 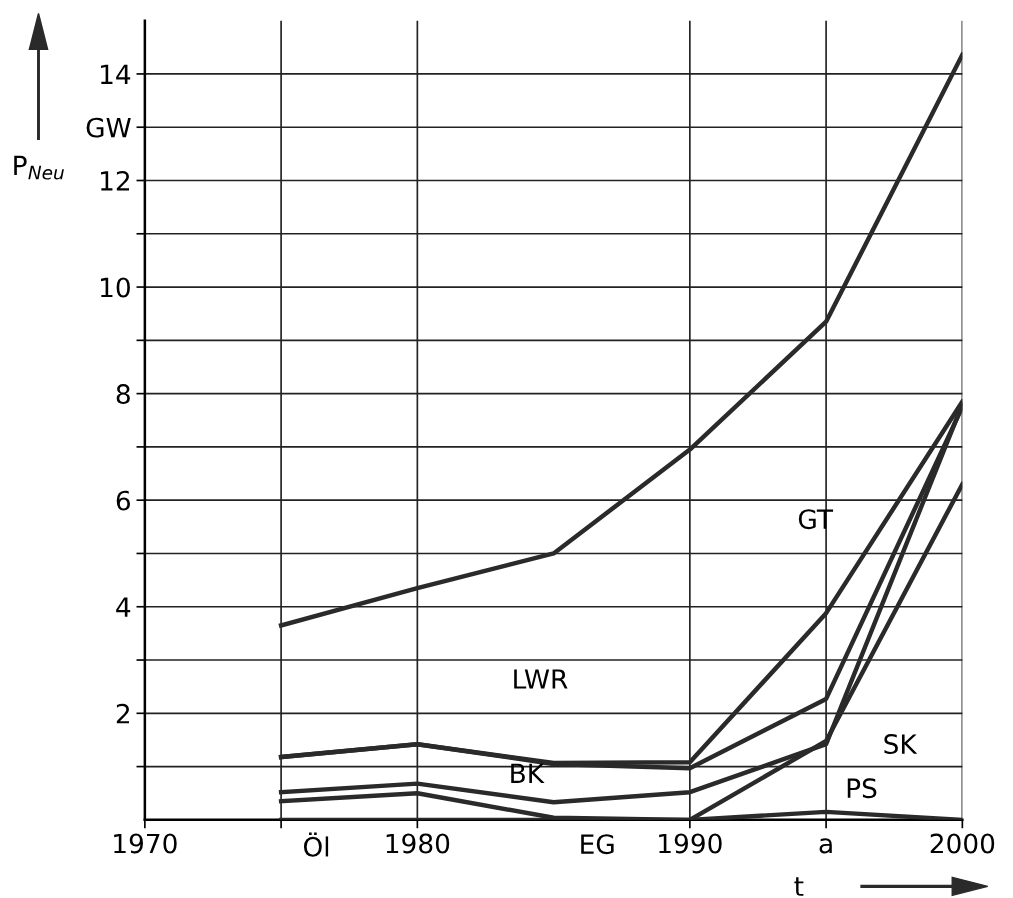 What do you see at coordinates (115, 180) in the screenshot?
I see `y-tick-label: 12` at bounding box center [115, 180].